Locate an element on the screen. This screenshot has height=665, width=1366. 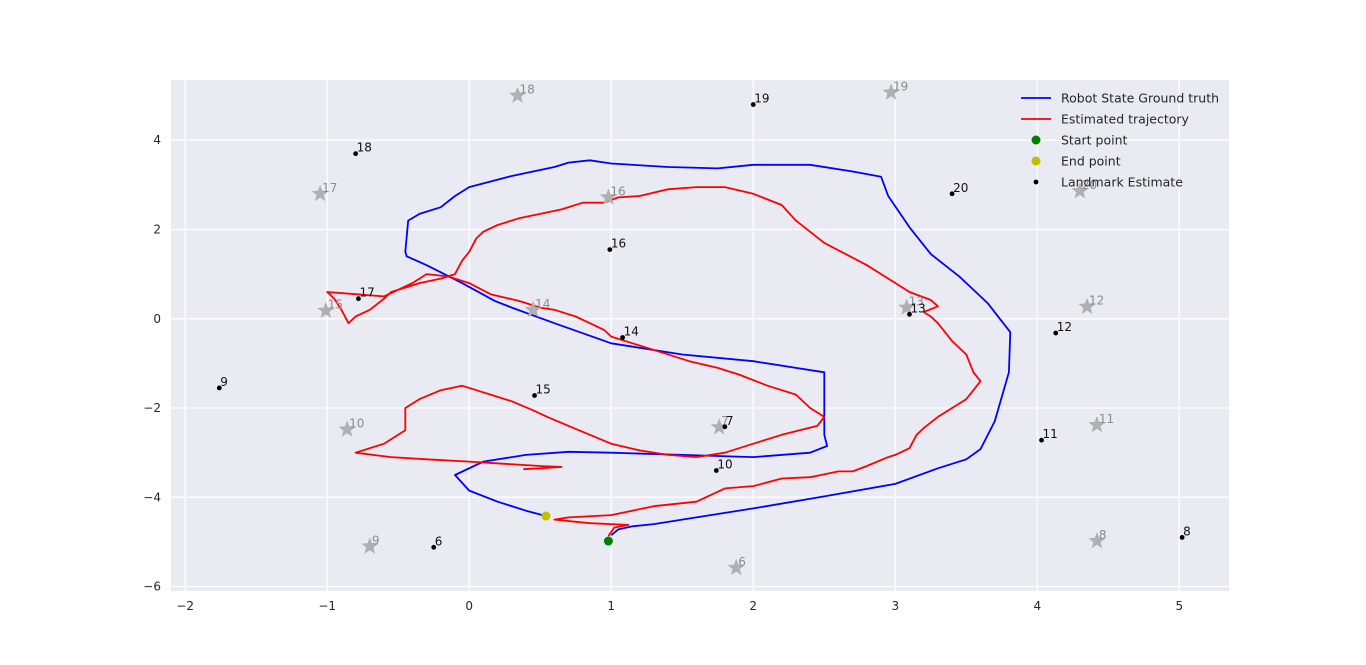
x-tick-label: 2 is located at coordinates (753, 606).